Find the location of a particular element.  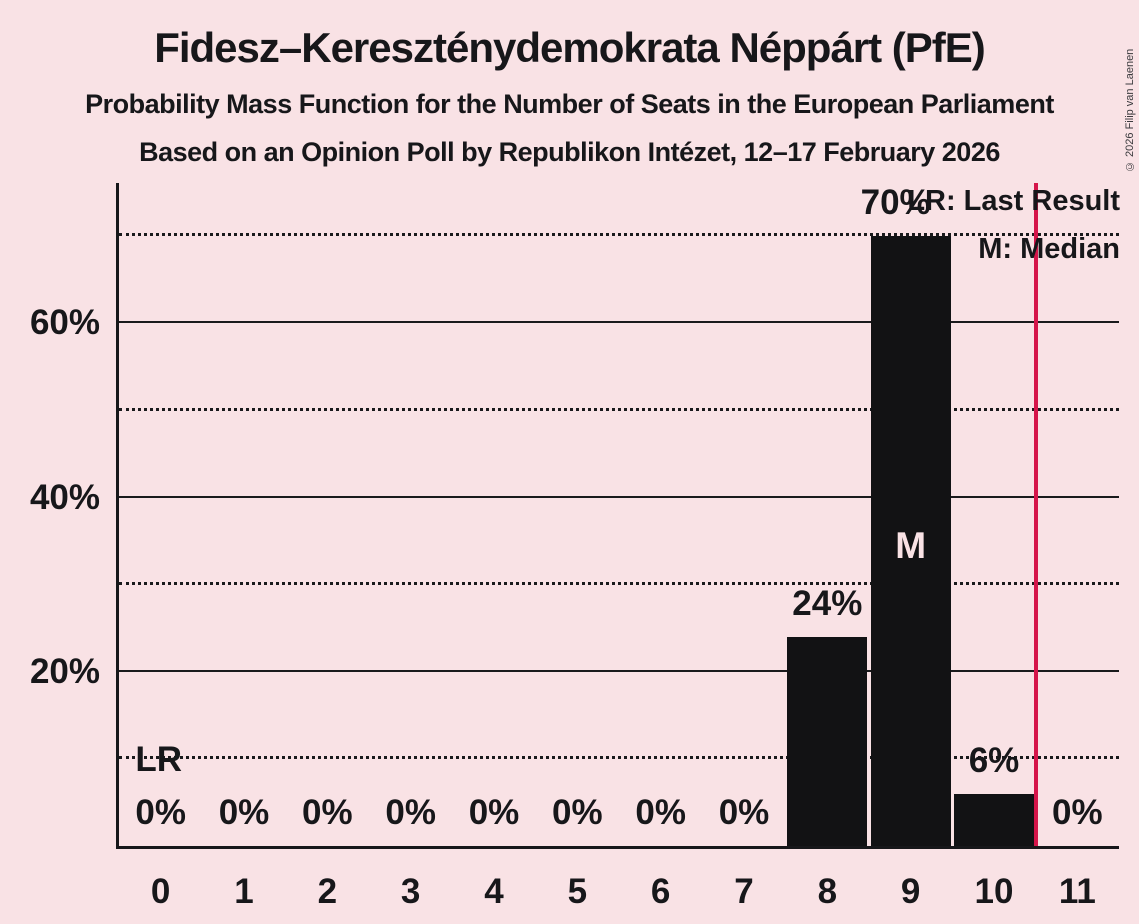

x-tick-label-0: 0 is located at coordinates (160, 891).